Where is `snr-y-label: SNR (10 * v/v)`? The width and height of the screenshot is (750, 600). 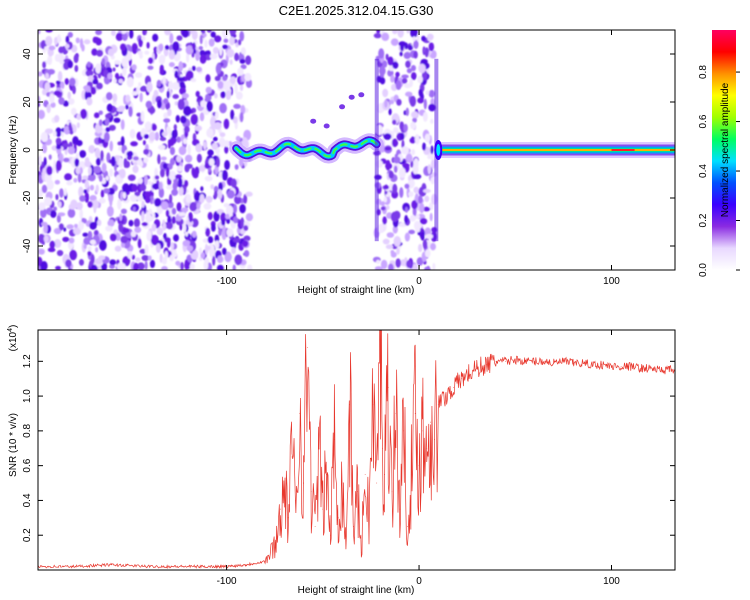 snr-y-label: SNR (10 * v/v) is located at coordinates (13, 445).